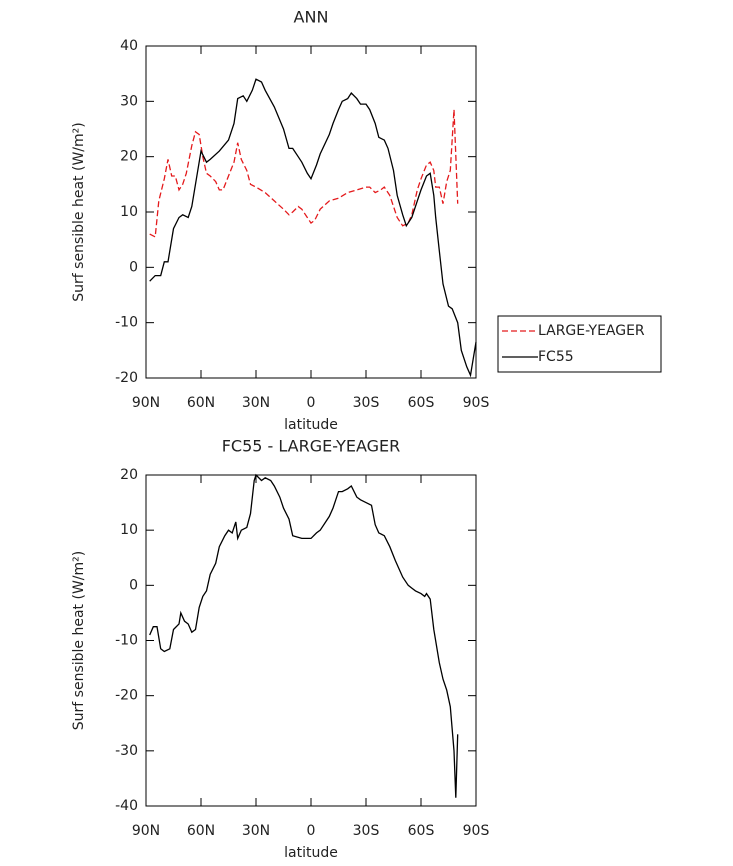 This screenshot has width=733, height=866. I want to click on legend-label: LARGE-YEAGER, so click(591, 331).